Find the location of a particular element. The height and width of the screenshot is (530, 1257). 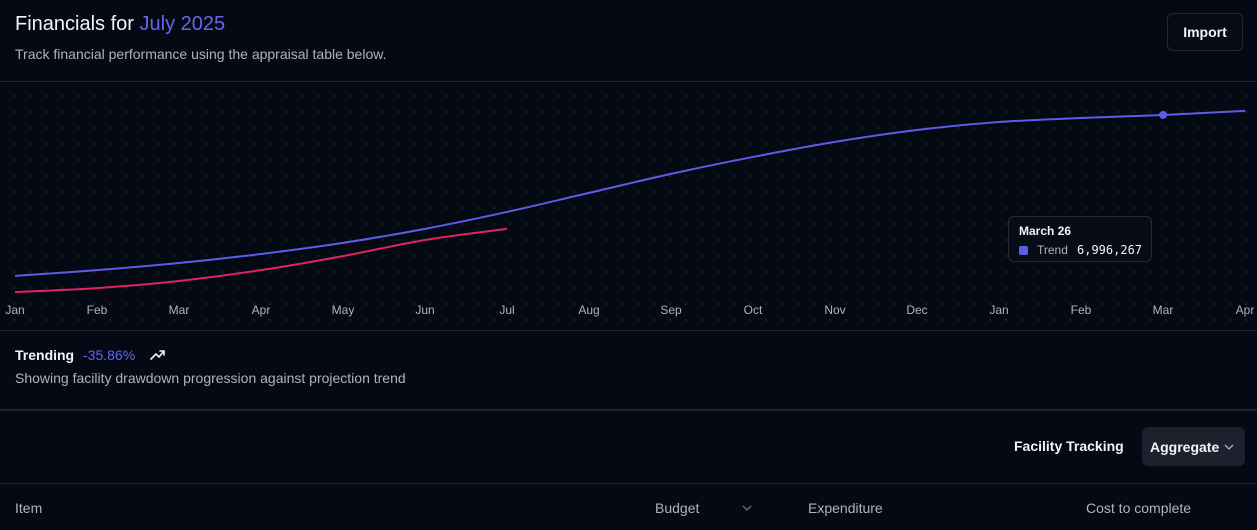

tooltip-swatch is located at coordinates (1023, 250).